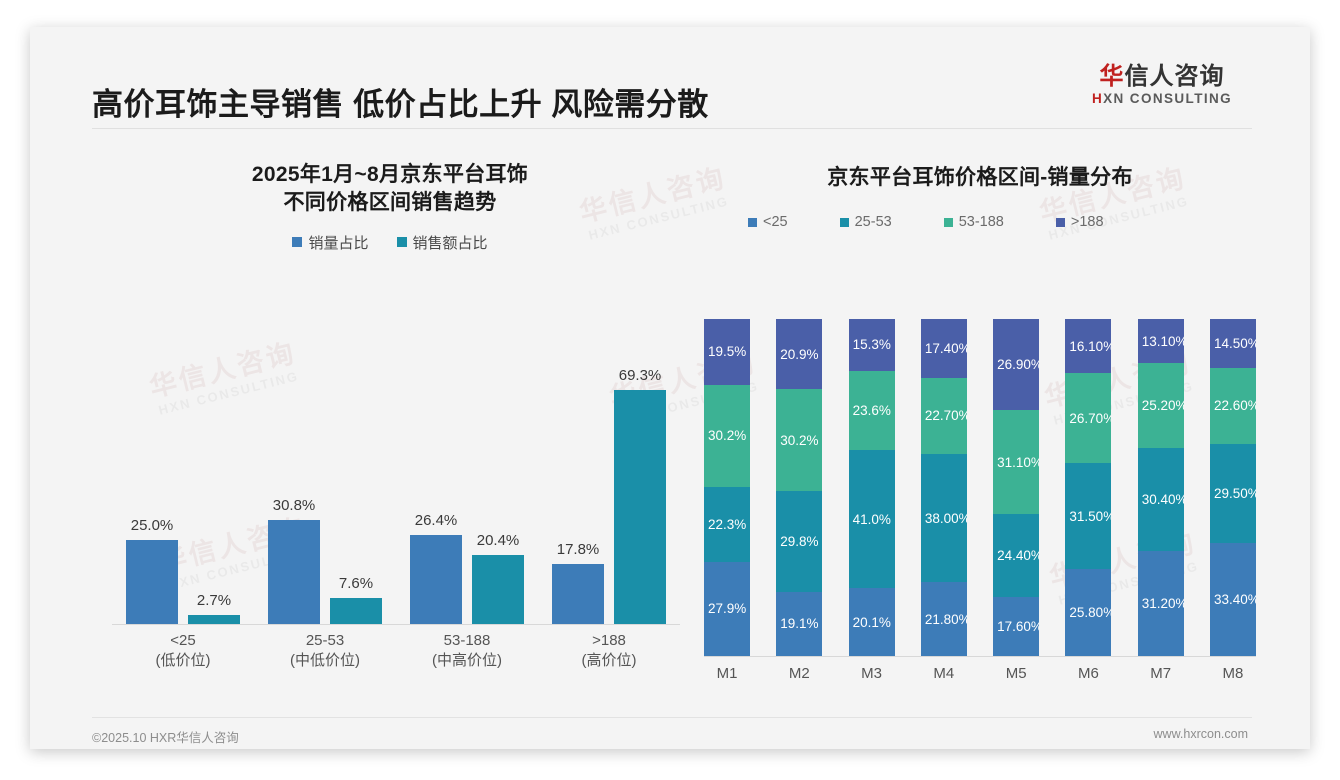 The height and width of the screenshot is (780, 1340). I want to click on stacked-segment: 26.90%, so click(1016, 364).